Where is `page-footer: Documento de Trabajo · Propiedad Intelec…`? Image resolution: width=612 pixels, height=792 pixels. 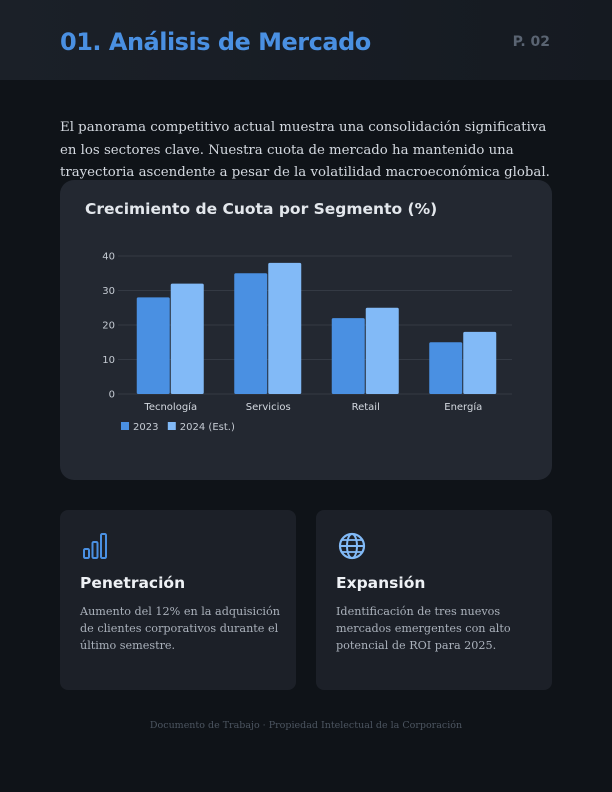 page-footer: Documento de Trabajo · Propiedad Intelec… is located at coordinates (306, 725).